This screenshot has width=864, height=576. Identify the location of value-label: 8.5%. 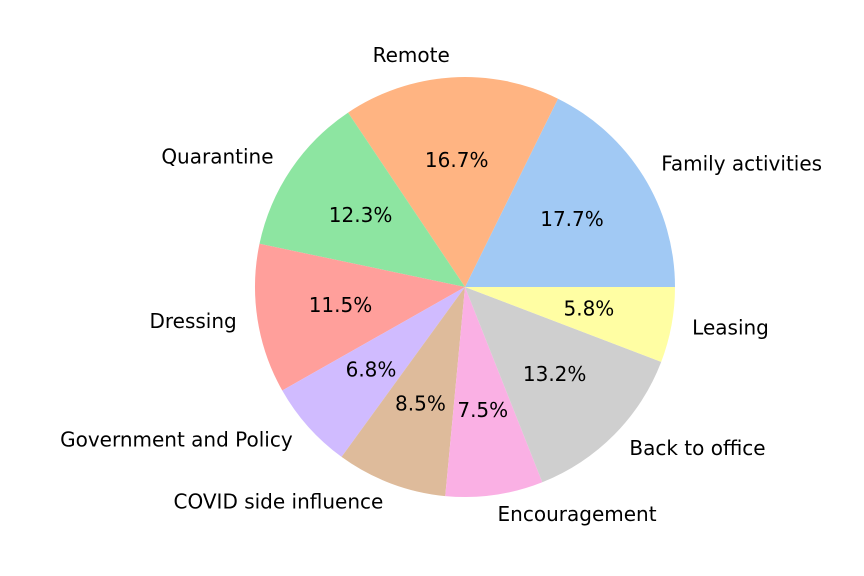
(420, 403).